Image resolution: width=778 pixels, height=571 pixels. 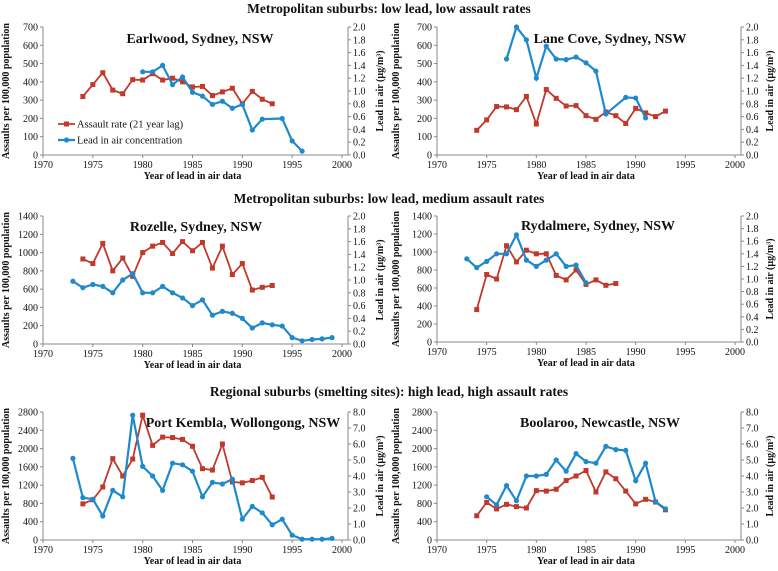 I want to click on y2-tick-label: 6.0, so click(x=359, y=445).